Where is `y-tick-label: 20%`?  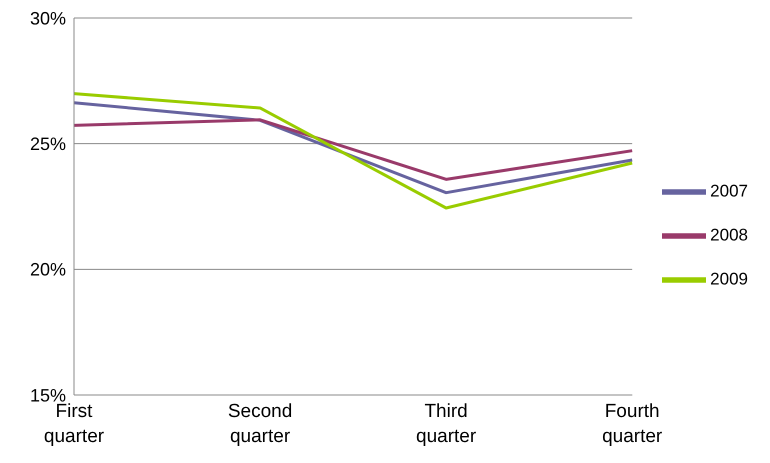
y-tick-label: 20% is located at coordinates (48, 270).